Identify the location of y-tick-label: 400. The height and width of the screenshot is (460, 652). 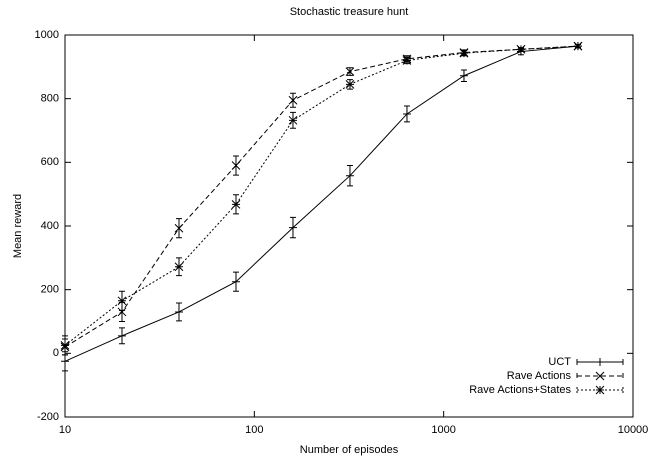
(50, 226).